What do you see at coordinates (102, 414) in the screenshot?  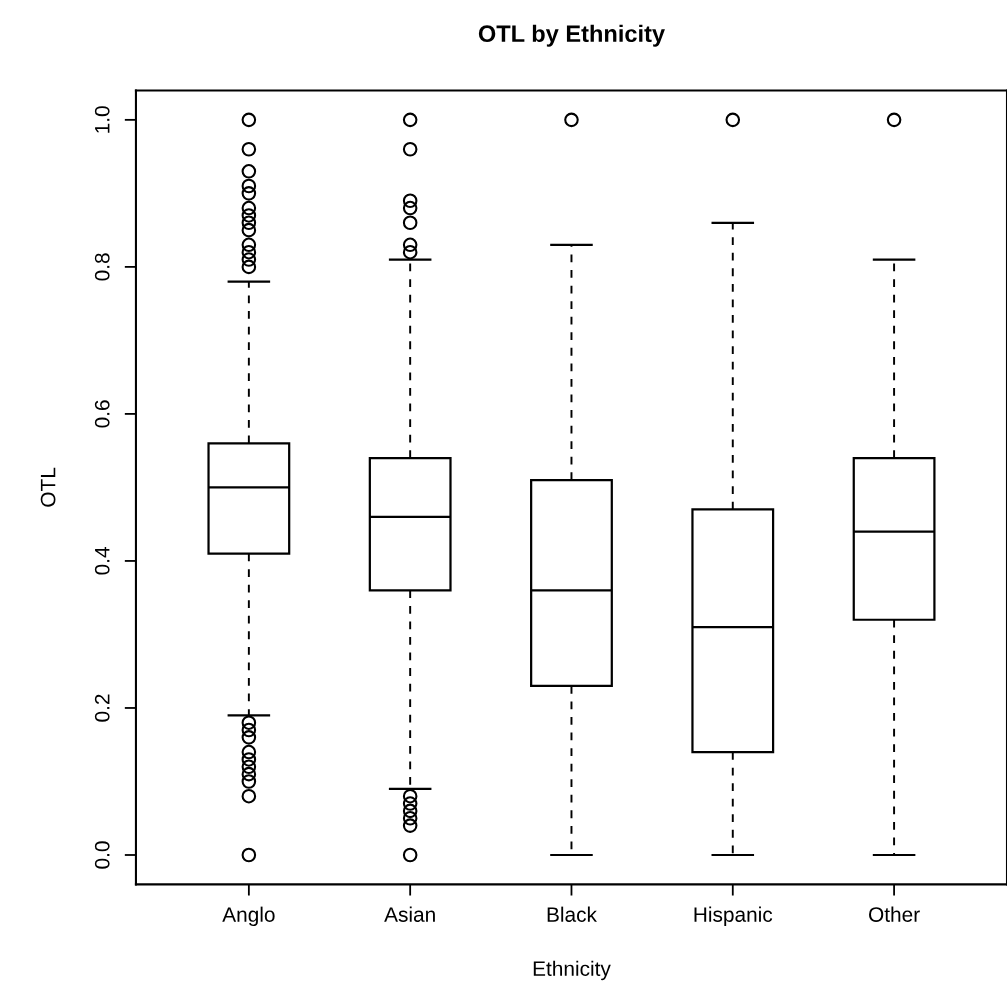 I see `y-tick-label: 0.6` at bounding box center [102, 414].